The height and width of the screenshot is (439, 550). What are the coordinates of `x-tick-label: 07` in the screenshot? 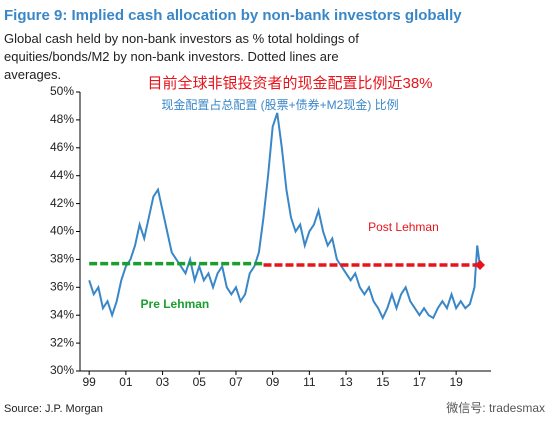 It's located at (236, 382).